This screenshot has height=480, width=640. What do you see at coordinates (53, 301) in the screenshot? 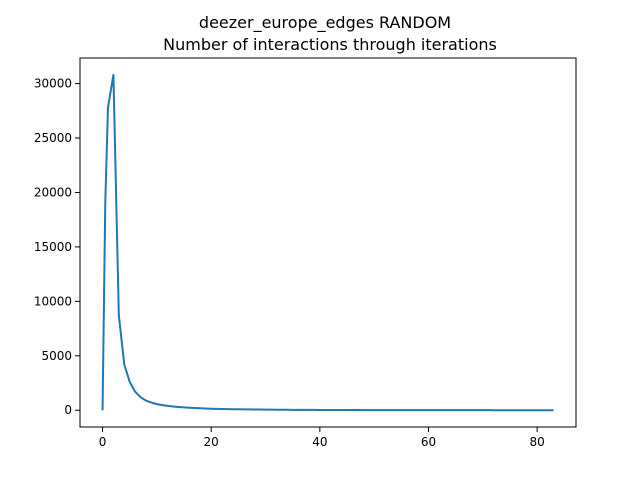
I see `y-tick-label: 10000` at bounding box center [53, 301].